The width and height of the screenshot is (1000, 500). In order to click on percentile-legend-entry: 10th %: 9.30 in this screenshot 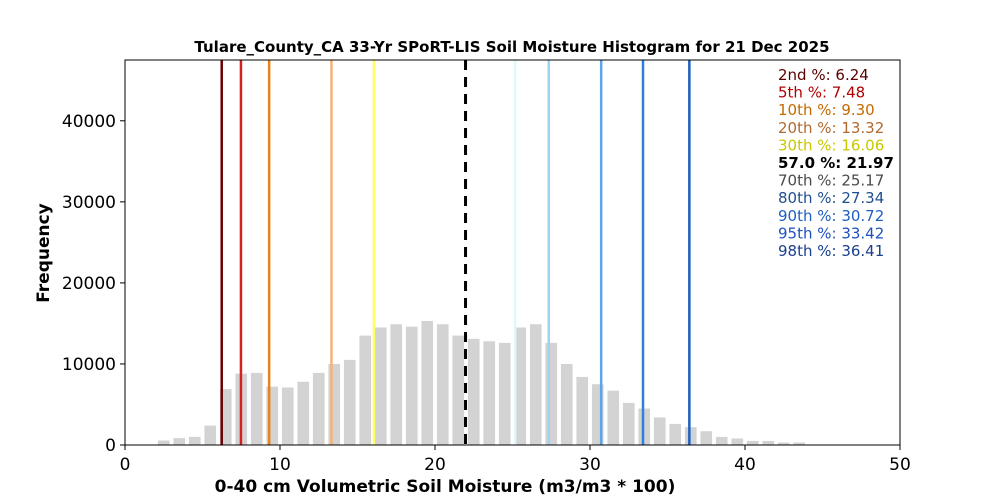, I will do `click(826, 110)`.